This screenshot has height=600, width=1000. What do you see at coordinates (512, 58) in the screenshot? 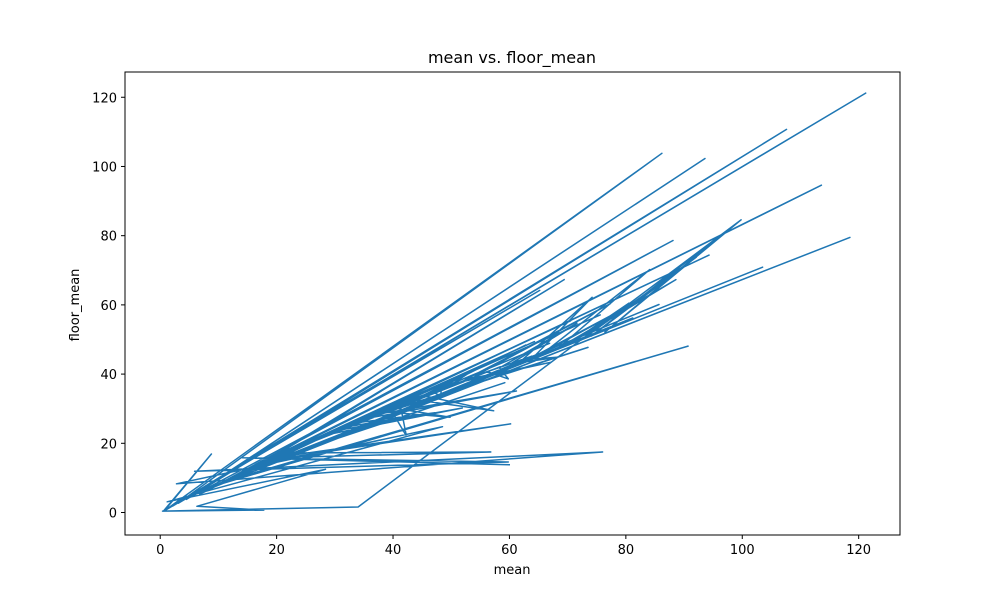
I see `chart-title: mean vs. floor_mean` at bounding box center [512, 58].